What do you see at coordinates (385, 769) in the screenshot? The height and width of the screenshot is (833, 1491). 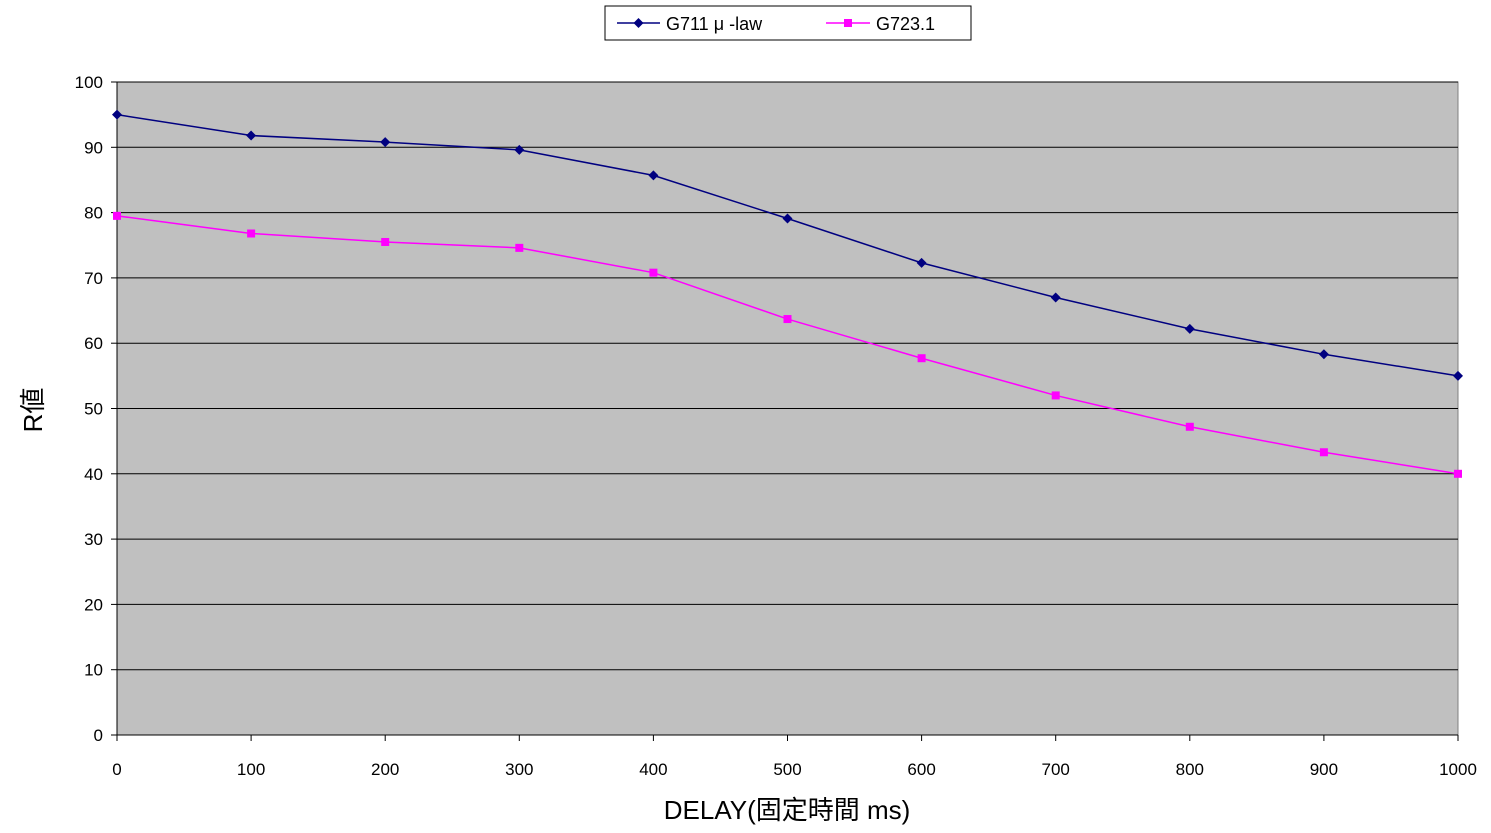 I see `x-tick-label-200: 200` at bounding box center [385, 769].